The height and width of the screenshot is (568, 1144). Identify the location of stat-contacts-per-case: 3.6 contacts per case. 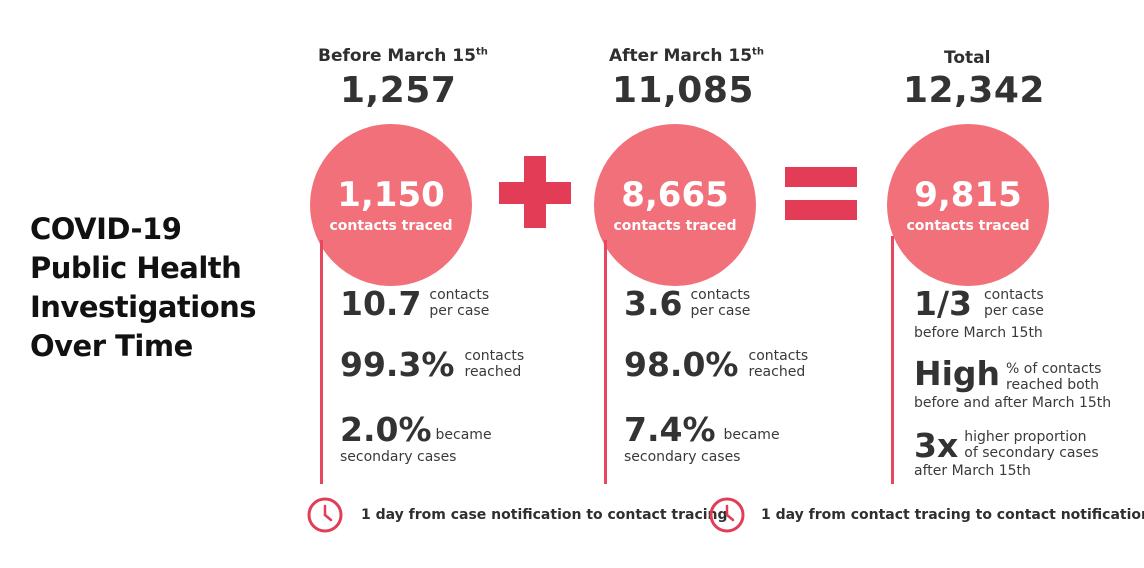
(687, 303).